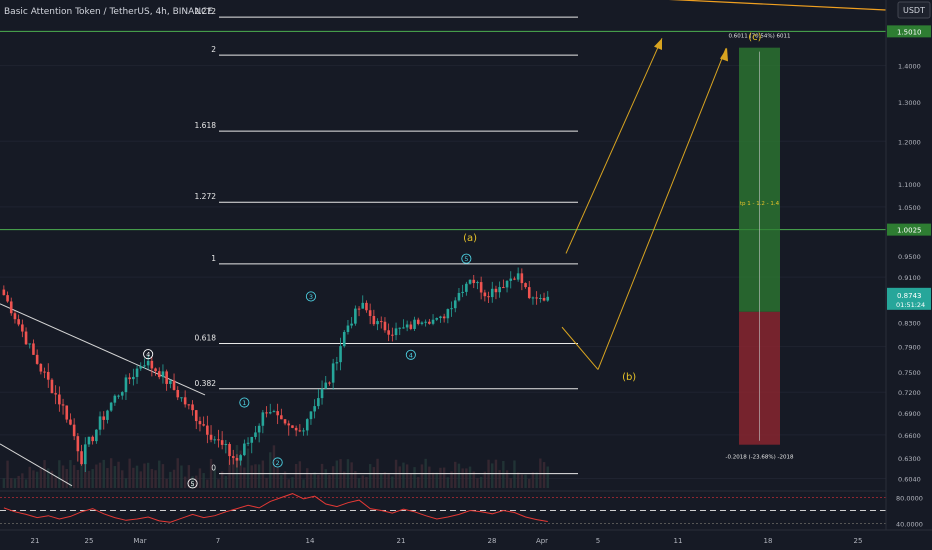 Image resolution: width=932 pixels, height=550 pixels. I want to click on currency-badge-box, so click(914, 10).